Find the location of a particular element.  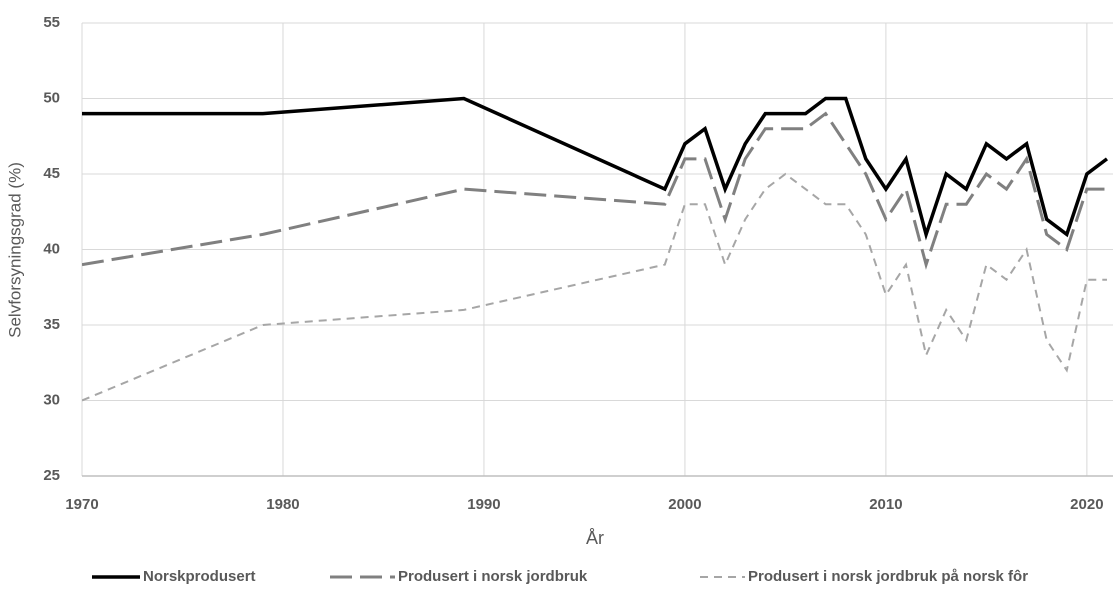

y-tick-label: 40 is located at coordinates (51, 248).